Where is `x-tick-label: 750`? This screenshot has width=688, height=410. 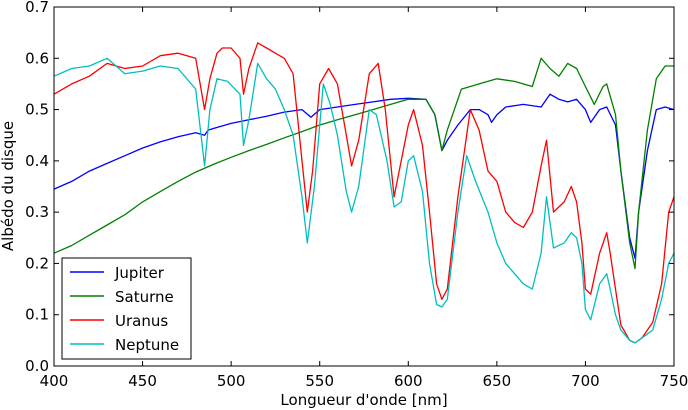
x-tick-label: 750 is located at coordinates (674, 381).